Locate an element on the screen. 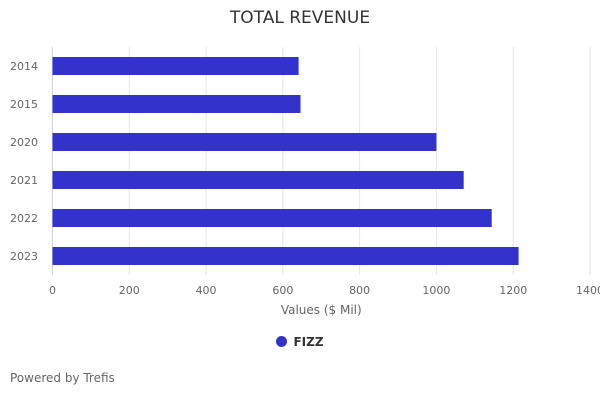 The image size is (600, 400). x-axis-label: Values ($ Mil) is located at coordinates (321, 310).